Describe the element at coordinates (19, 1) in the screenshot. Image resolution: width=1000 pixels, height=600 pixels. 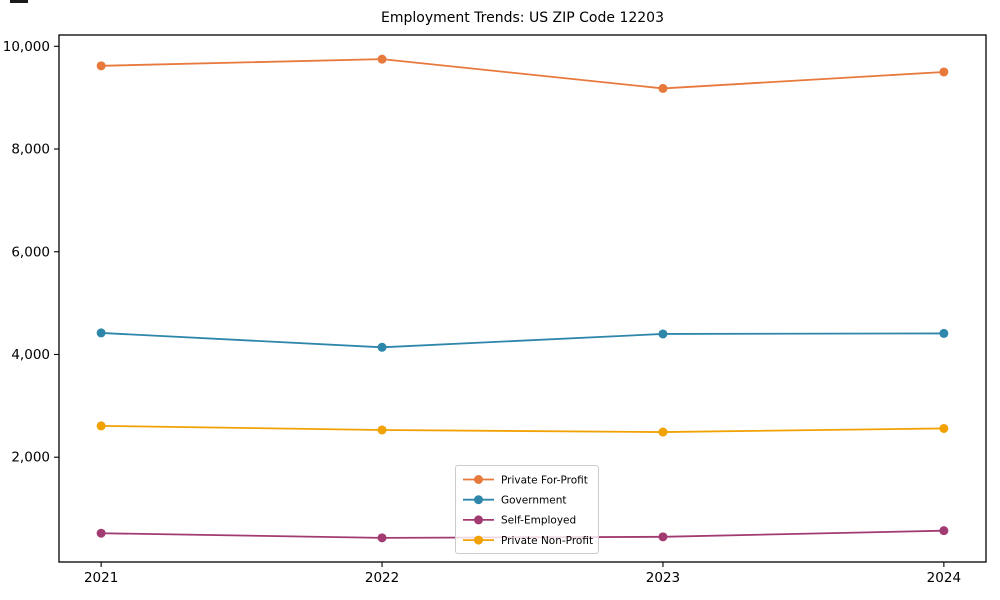
I see `screenshot-artifact` at that location.